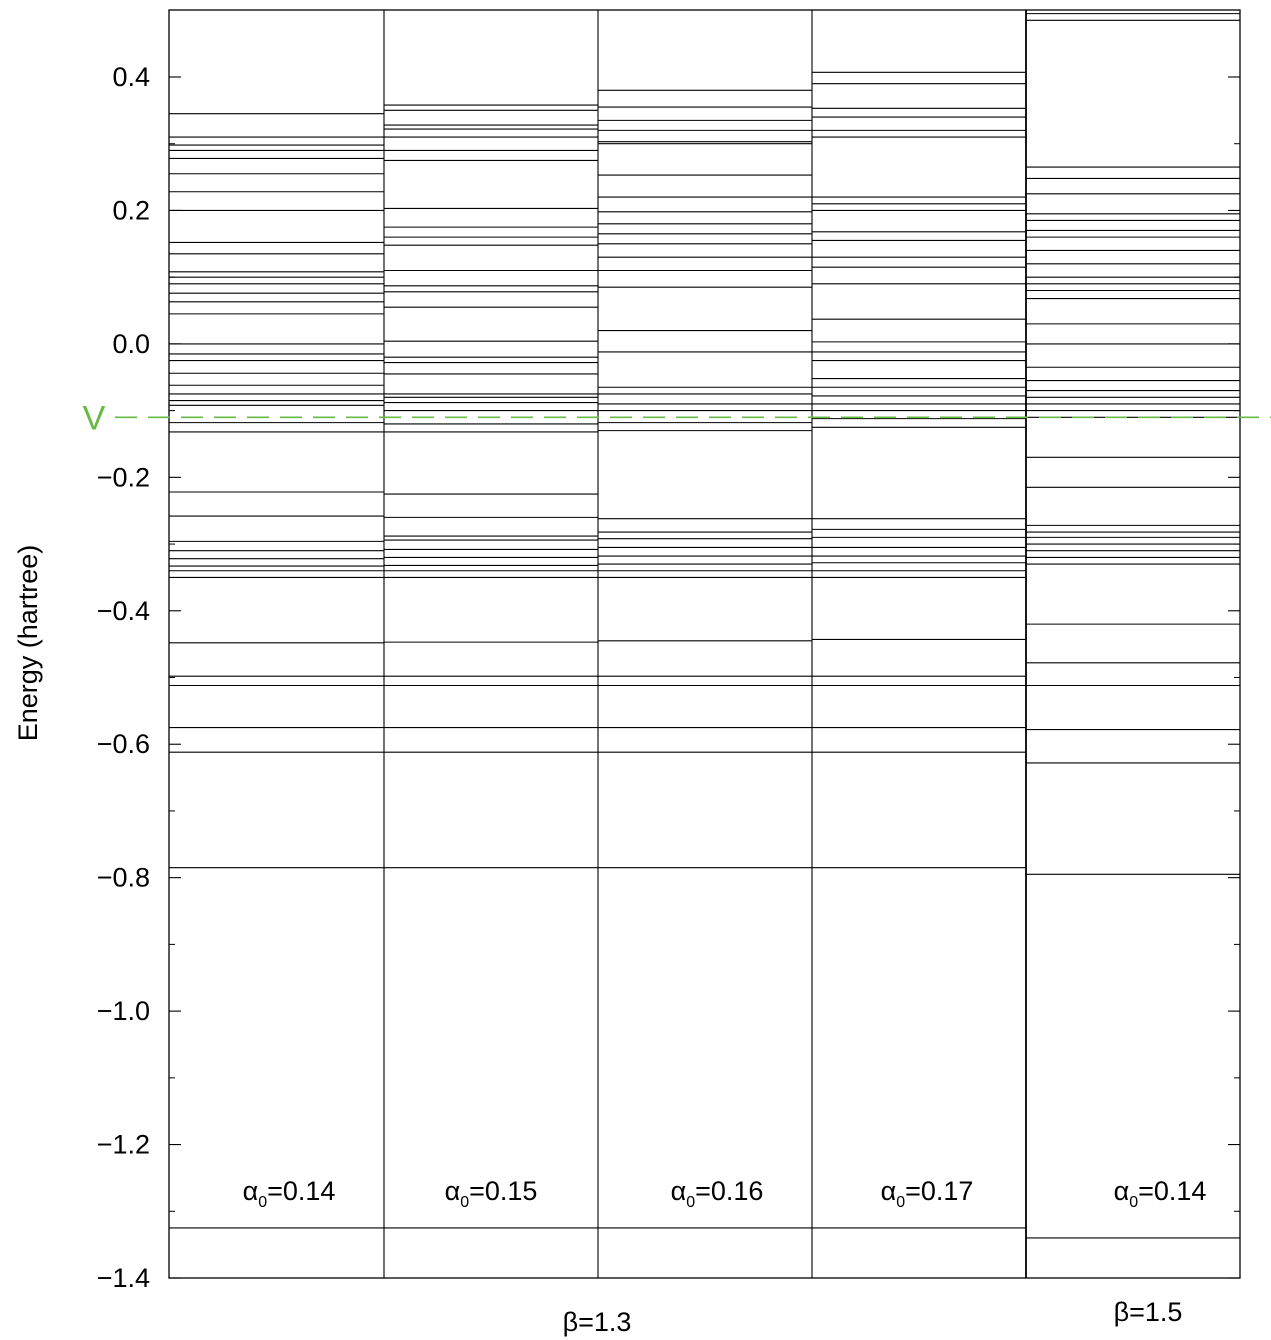 Image resolution: width=1271 pixels, height=1340 pixels. What do you see at coordinates (131, 210) in the screenshot?
I see `y-tick-label: 0.2` at bounding box center [131, 210].